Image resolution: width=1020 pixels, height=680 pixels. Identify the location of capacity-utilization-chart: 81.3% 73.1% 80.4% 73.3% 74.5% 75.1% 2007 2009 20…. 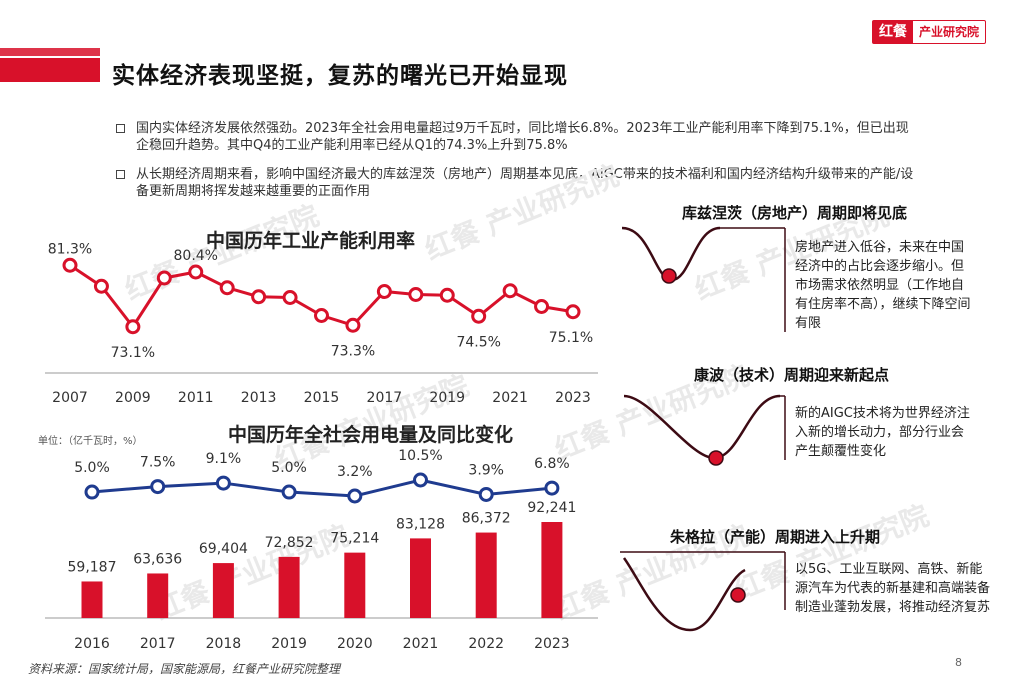
(321, 323).